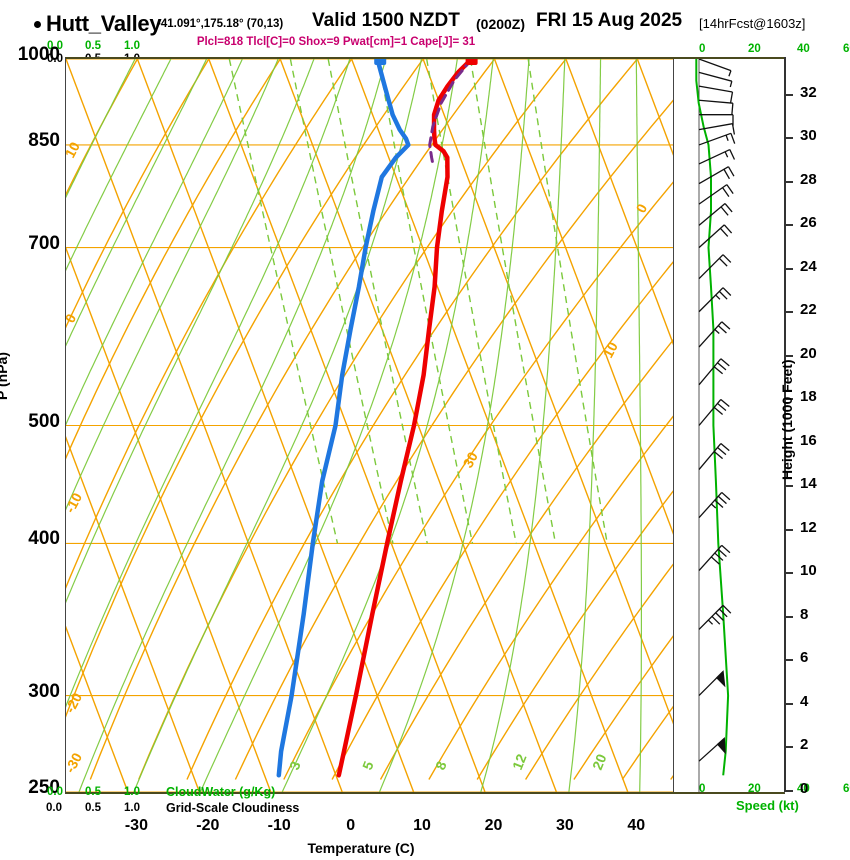 The image size is (850, 860). I want to click on speed-bottom-tick-2: 40, so click(803, 789).